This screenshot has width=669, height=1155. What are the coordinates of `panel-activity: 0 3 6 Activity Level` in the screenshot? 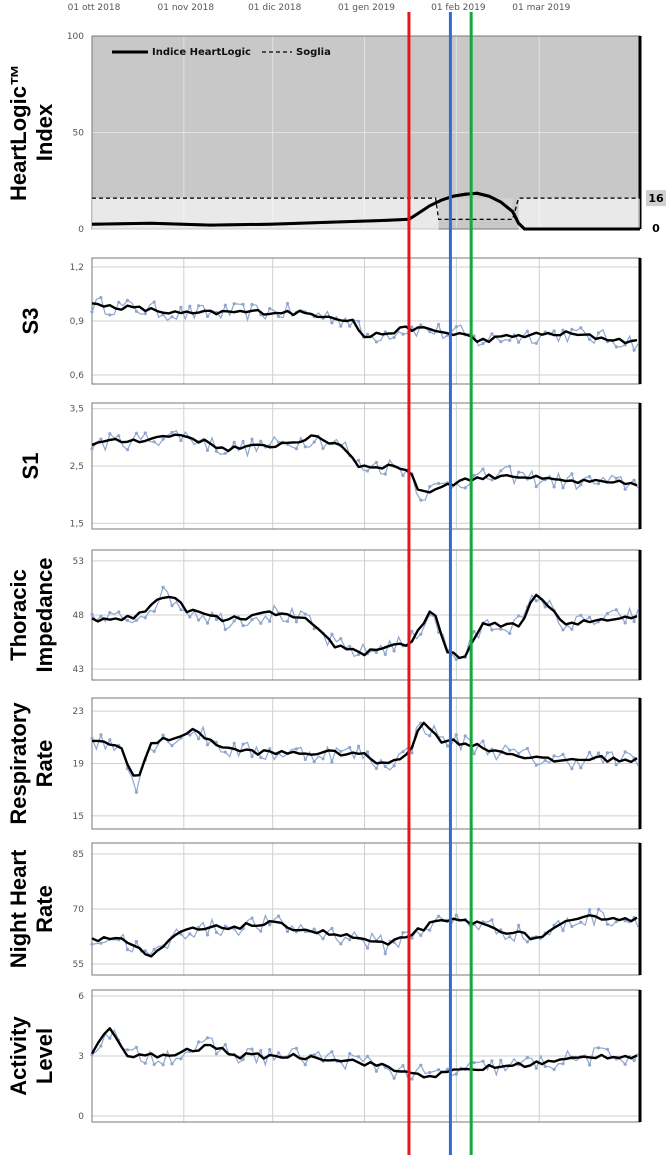 It's located at (324, 1056).